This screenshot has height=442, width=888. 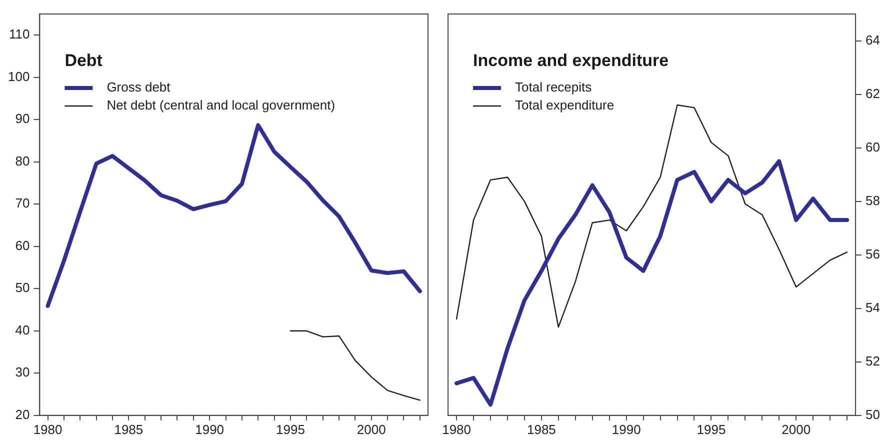 What do you see at coordinates (22, 288) in the screenshot?
I see `y-tick-label: 50` at bounding box center [22, 288].